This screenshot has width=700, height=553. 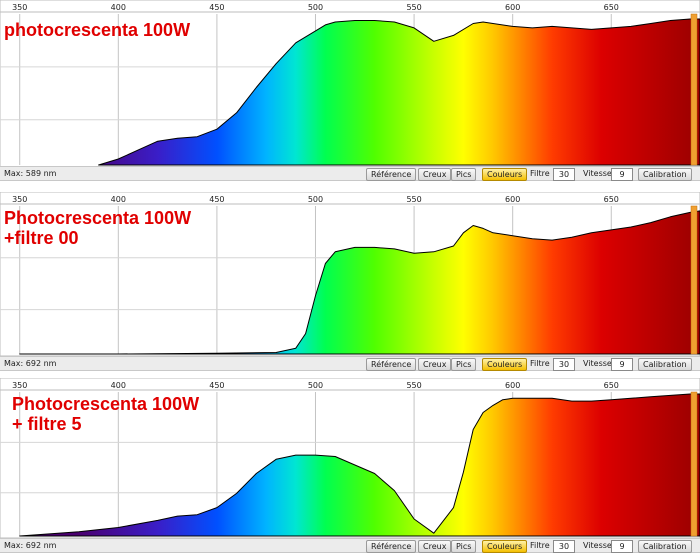 What do you see at coordinates (98, 228) in the screenshot?
I see `spectrum-title: Photocrescenta 100W +filtre 00` at bounding box center [98, 228].